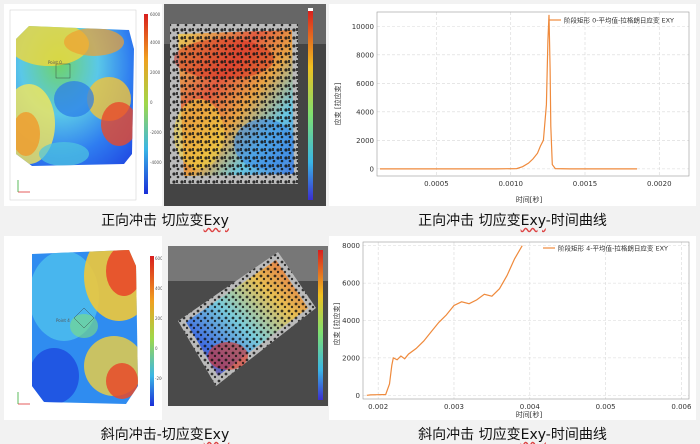 This screenshot has width=700, height=444. Describe the element at coordinates (681, 407) in the screenshot. I see `x-tick-label: 0.006` at that location.